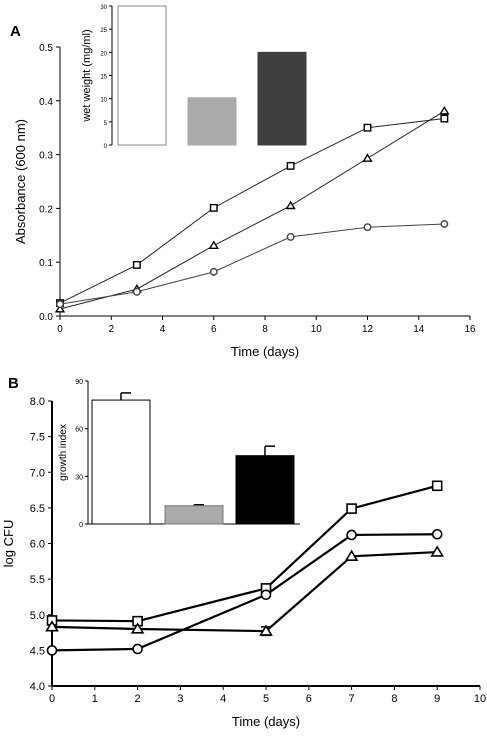  I want to click on B-main-y-tick-label: 8.0, so click(37, 402).